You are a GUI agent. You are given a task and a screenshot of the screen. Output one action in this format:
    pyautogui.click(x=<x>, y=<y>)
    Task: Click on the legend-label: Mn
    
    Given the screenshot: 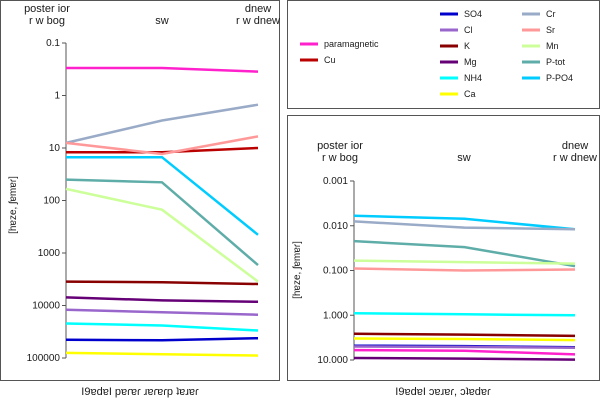 What is the action you would take?
    pyautogui.click(x=552, y=46)
    